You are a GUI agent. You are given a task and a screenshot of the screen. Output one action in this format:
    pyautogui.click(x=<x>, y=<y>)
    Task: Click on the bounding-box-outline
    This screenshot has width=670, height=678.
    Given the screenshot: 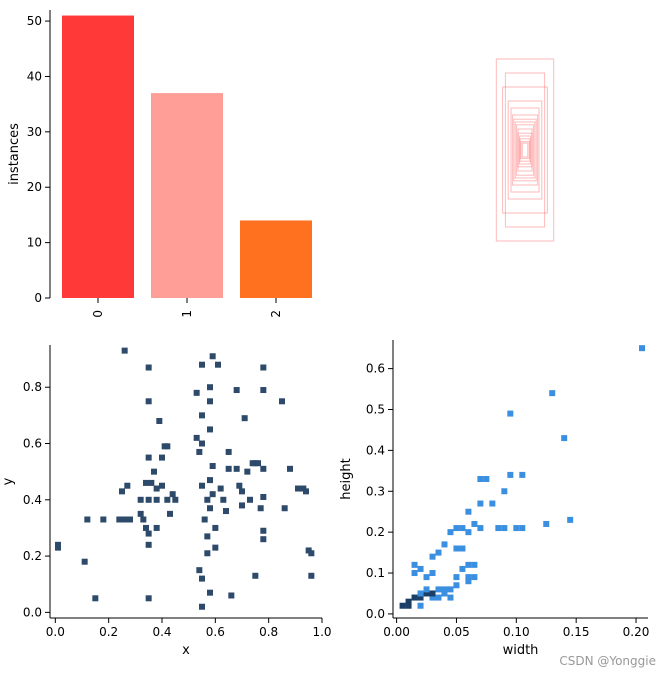 What is the action you would take?
    pyautogui.click(x=525, y=150)
    